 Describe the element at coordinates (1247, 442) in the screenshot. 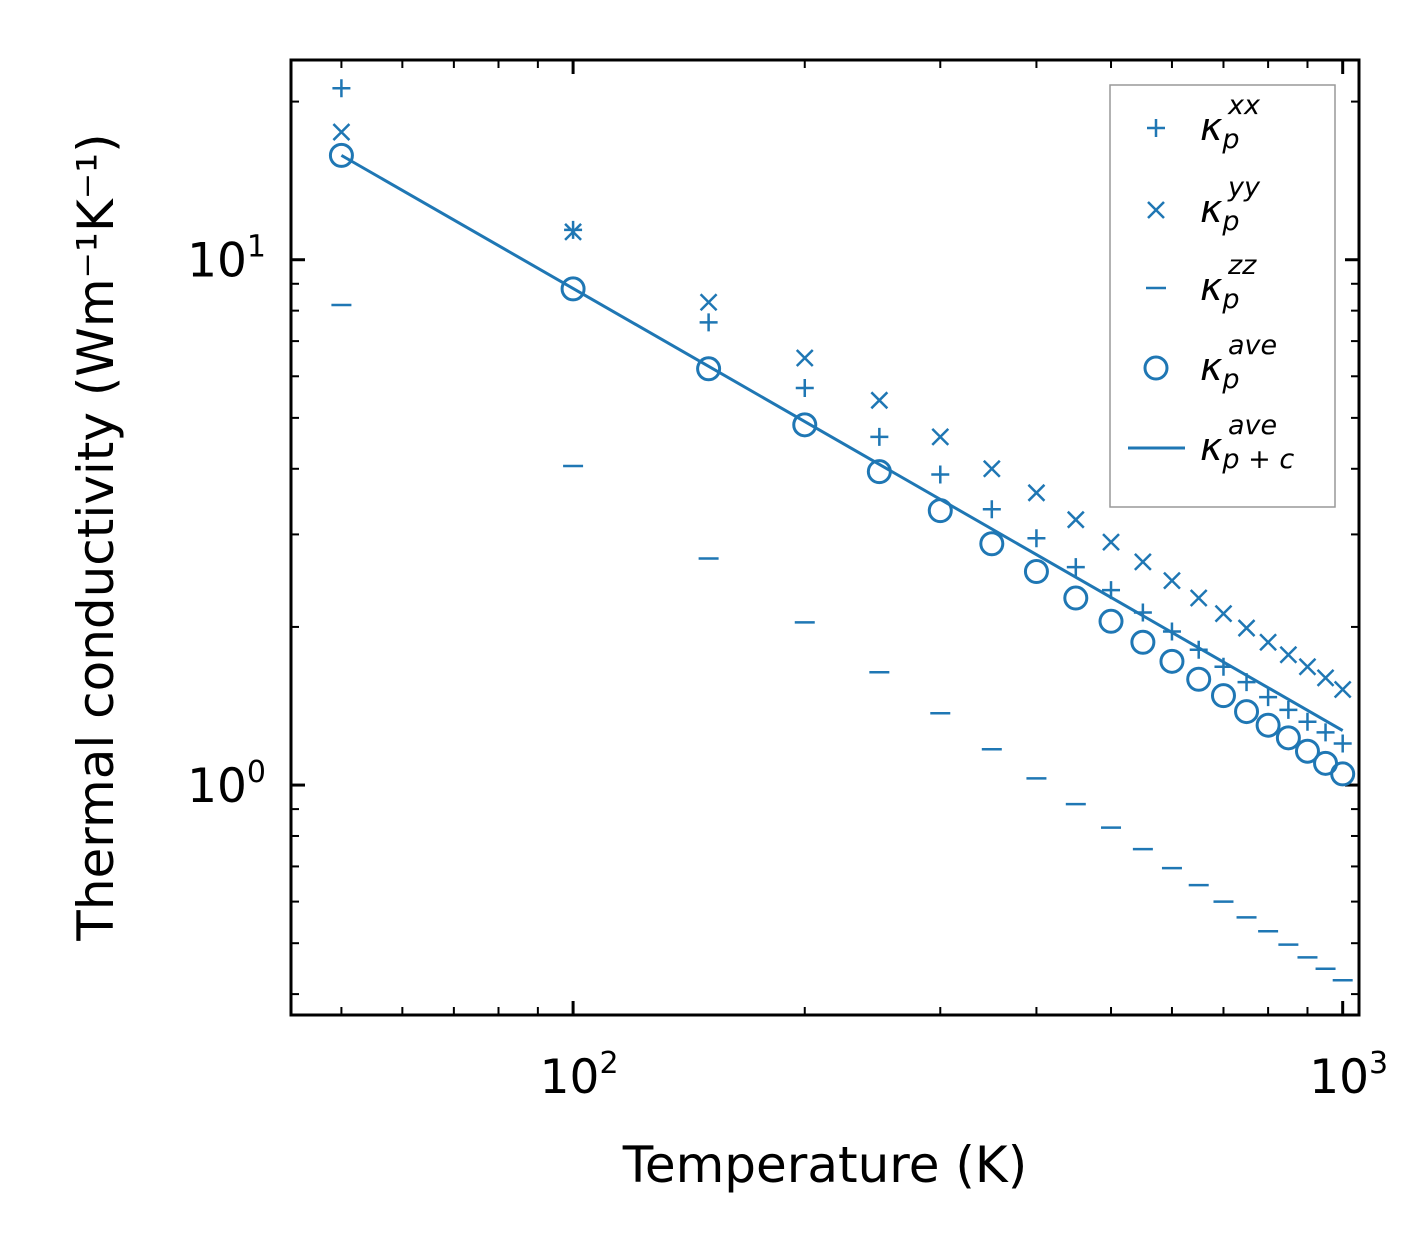

I see `legend-label: κp + cave` at that location.